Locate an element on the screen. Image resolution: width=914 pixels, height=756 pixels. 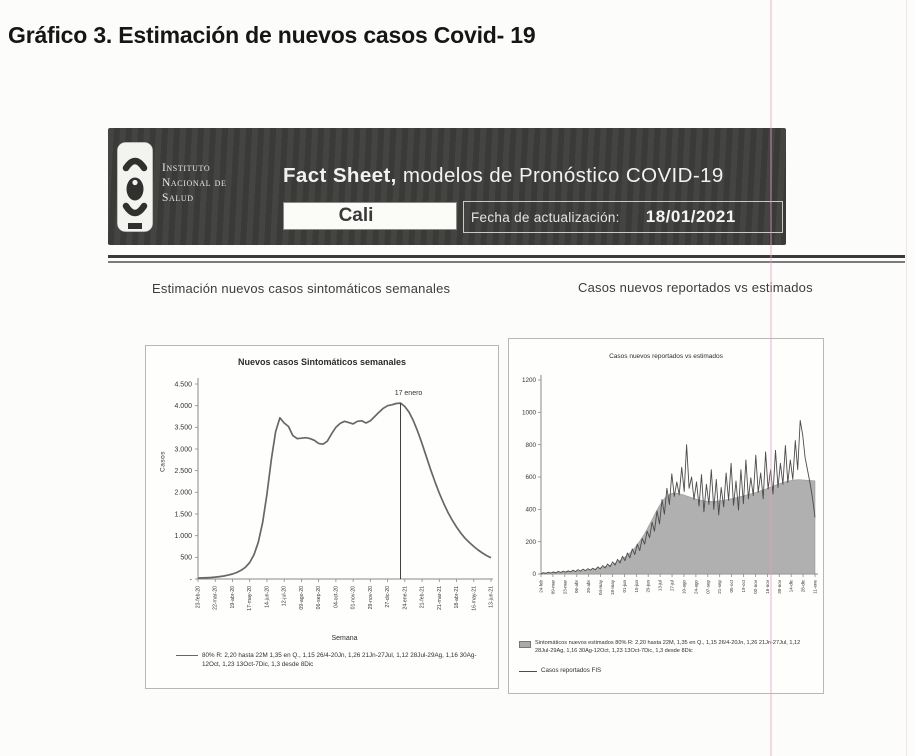
city-field: Cali is located at coordinates (370, 216).